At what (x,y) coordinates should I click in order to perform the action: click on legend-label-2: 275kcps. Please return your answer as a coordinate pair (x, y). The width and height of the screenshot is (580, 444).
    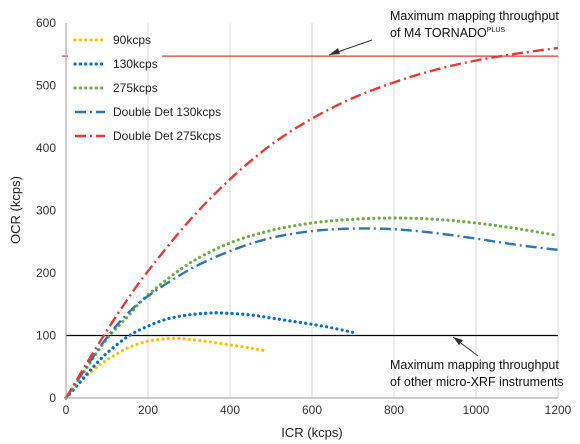
    Looking at the image, I should click on (135, 88).